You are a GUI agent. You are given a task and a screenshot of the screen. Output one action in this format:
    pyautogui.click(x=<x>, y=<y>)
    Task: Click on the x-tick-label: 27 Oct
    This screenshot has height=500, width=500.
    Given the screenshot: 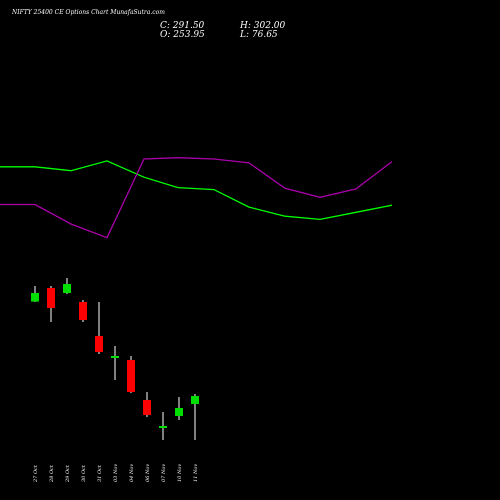 What is the action you would take?
    pyautogui.click(x=36, y=473)
    